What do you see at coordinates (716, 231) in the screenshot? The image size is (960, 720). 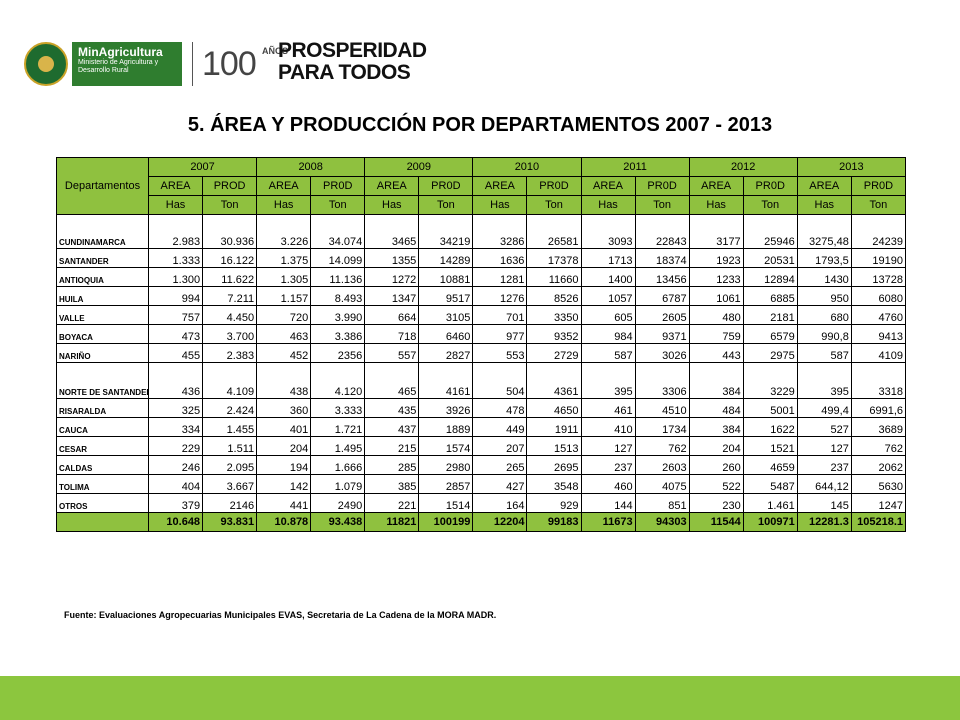 I see `value-cell: 3177` at bounding box center [716, 231].